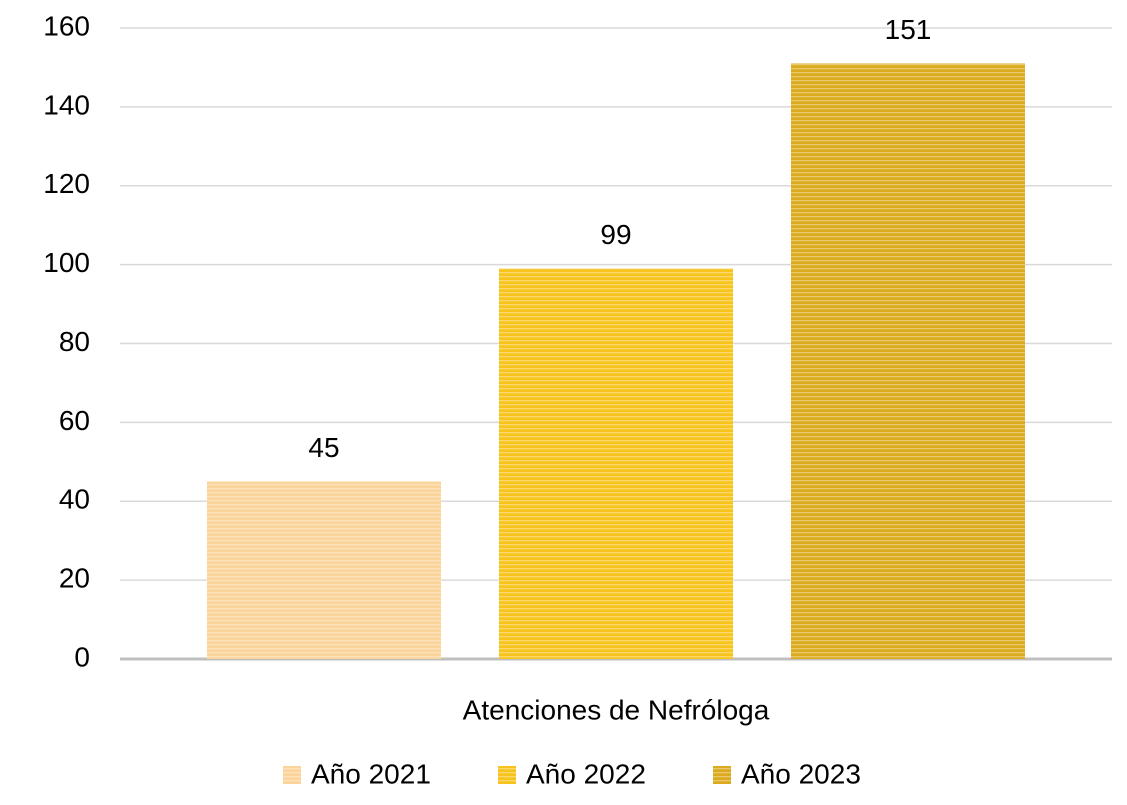 The image size is (1127, 805). I want to click on y-tick-label: 60, so click(74, 420).